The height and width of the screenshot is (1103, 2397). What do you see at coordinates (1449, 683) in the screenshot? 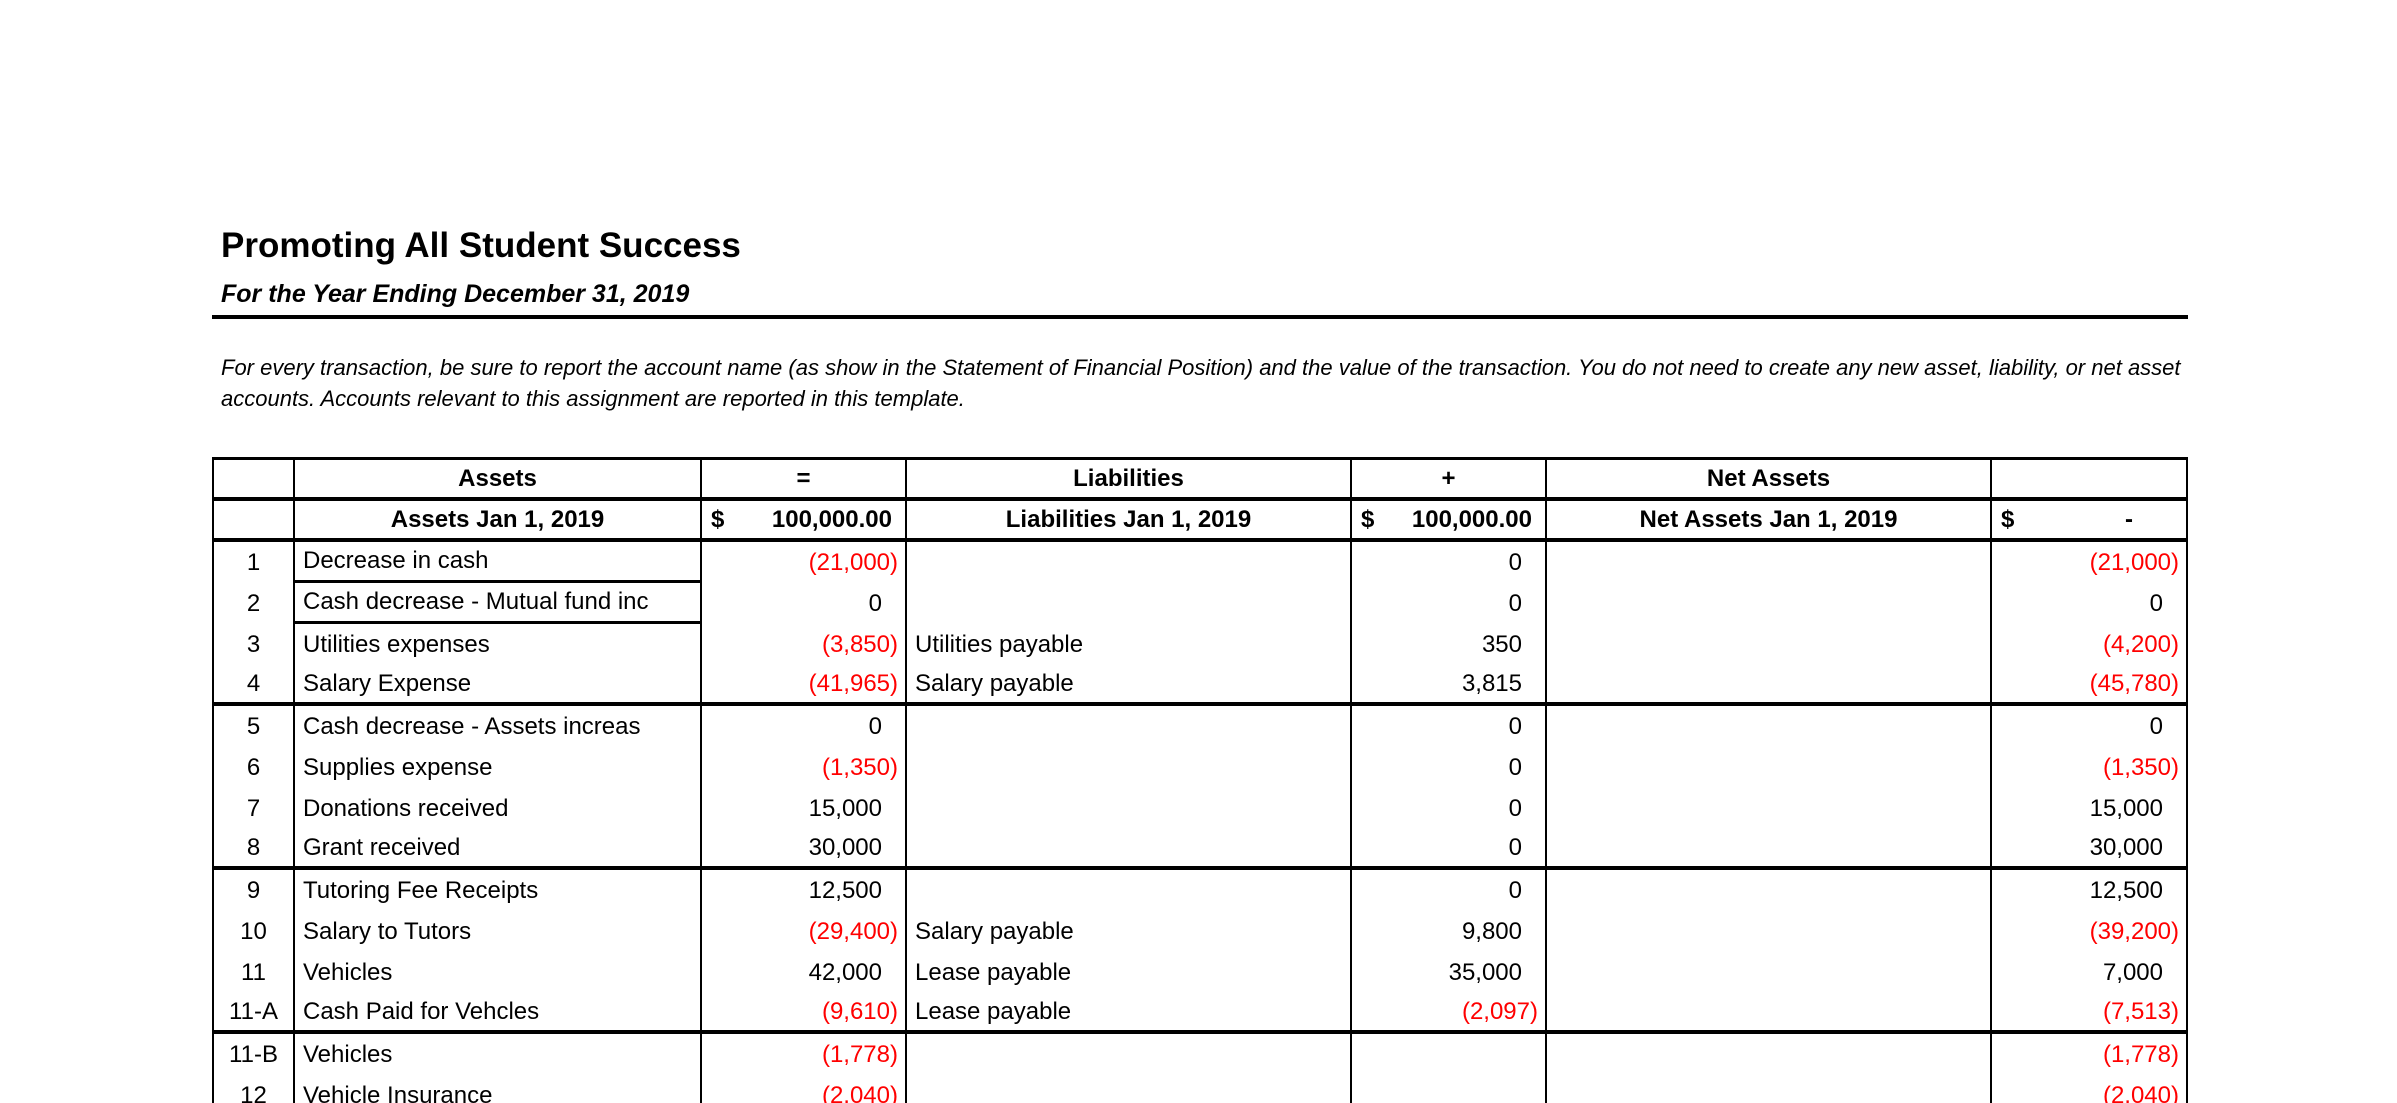
I see `liability-value-cell: 3,815` at bounding box center [1449, 683].